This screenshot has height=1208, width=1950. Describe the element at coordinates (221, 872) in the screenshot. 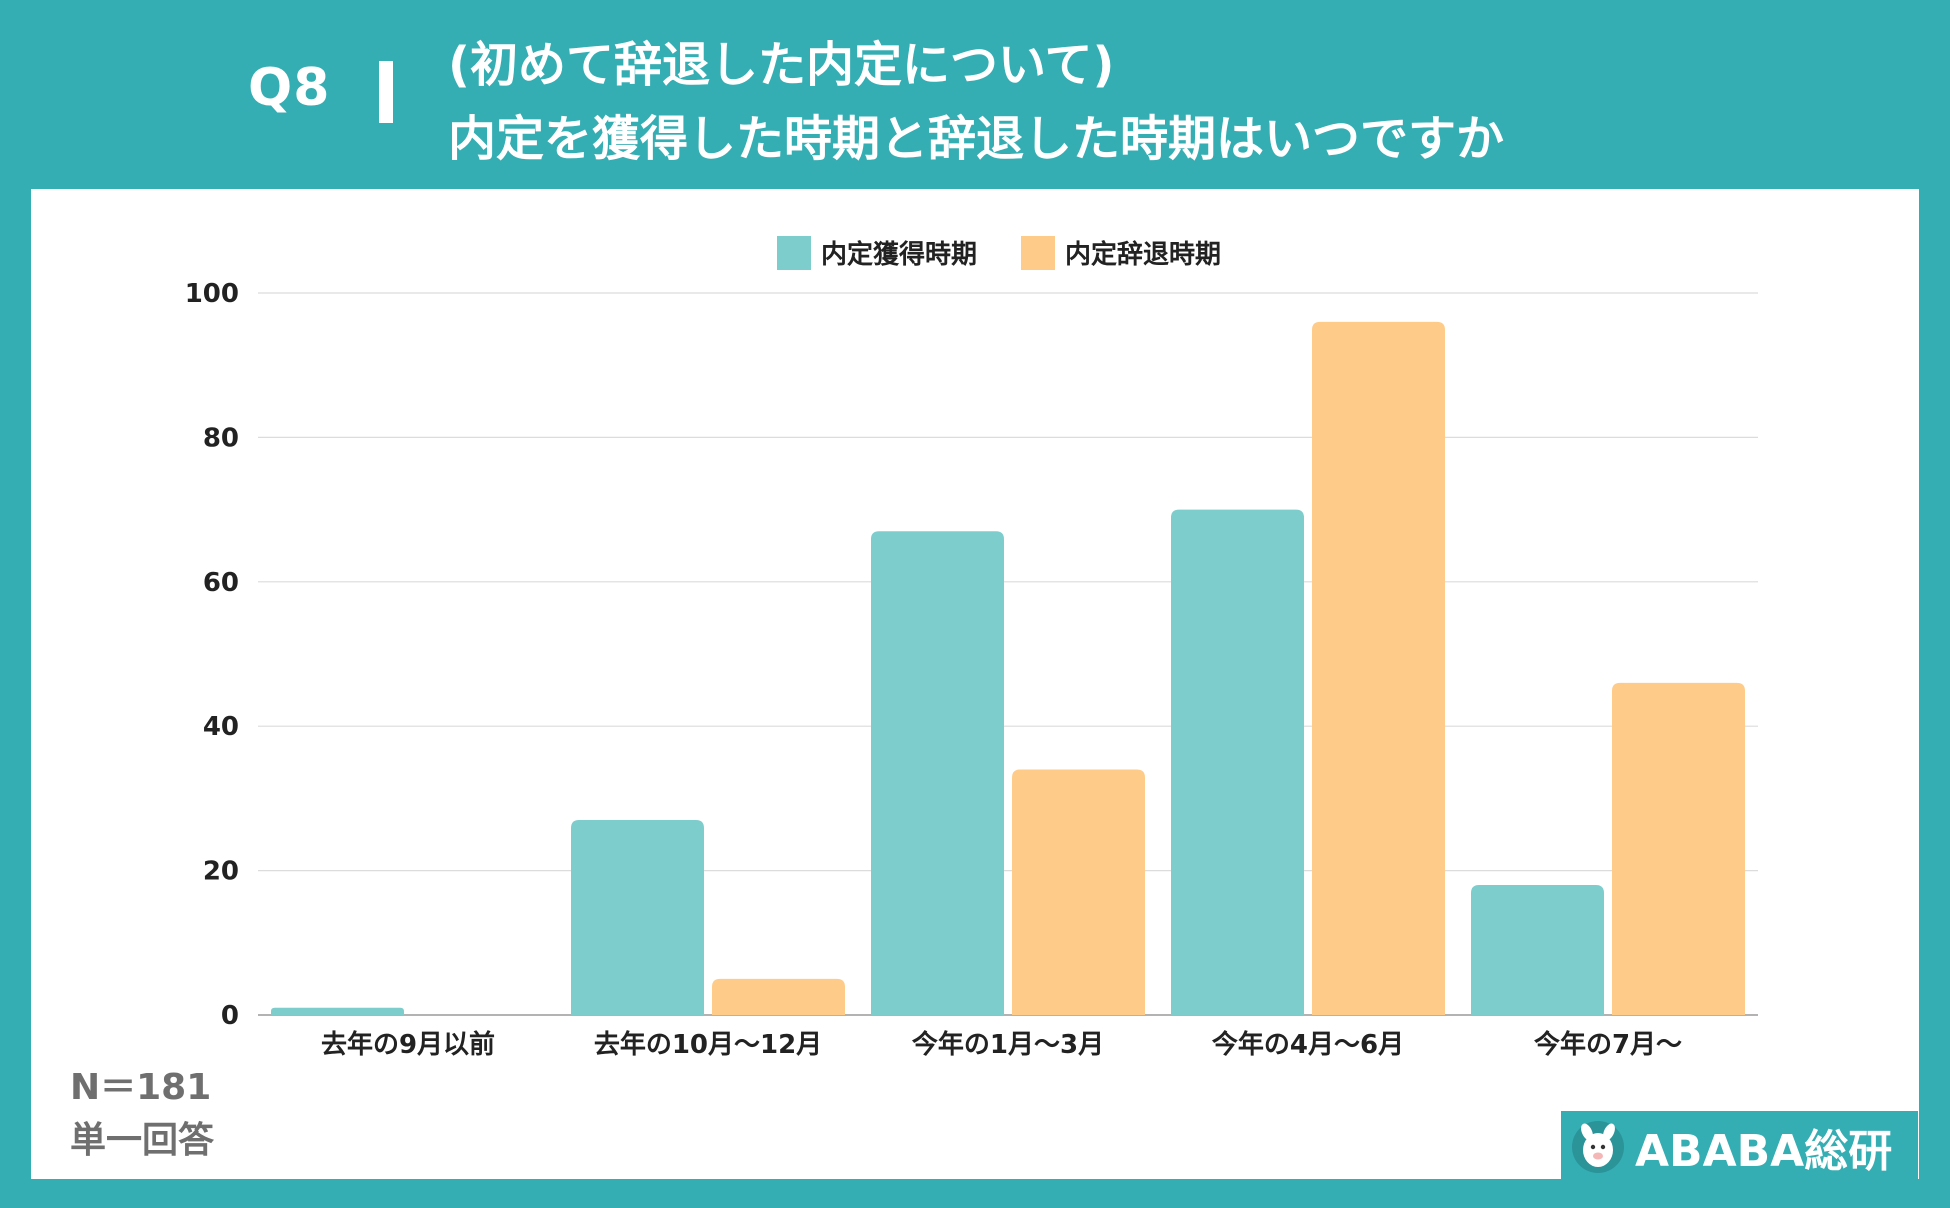

I see `y-tick-label: 20` at that location.